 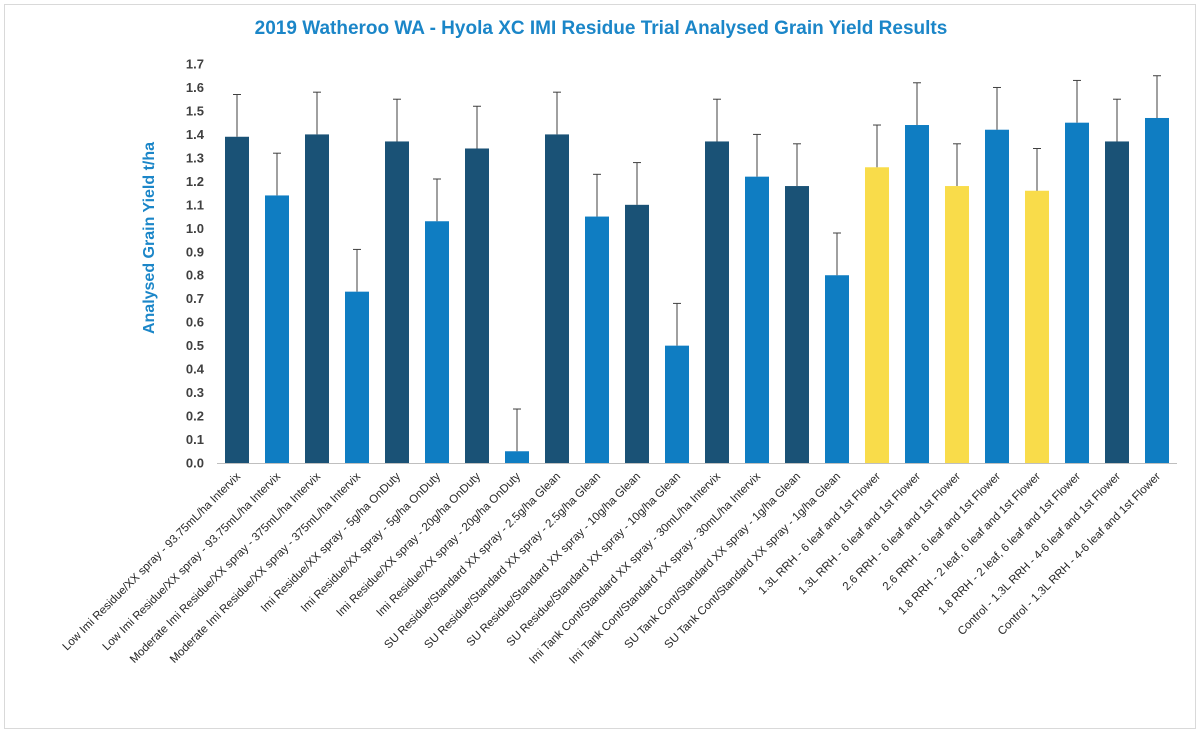 What do you see at coordinates (195, 251) in the screenshot?
I see `y-tick-label: 0.9` at bounding box center [195, 251].